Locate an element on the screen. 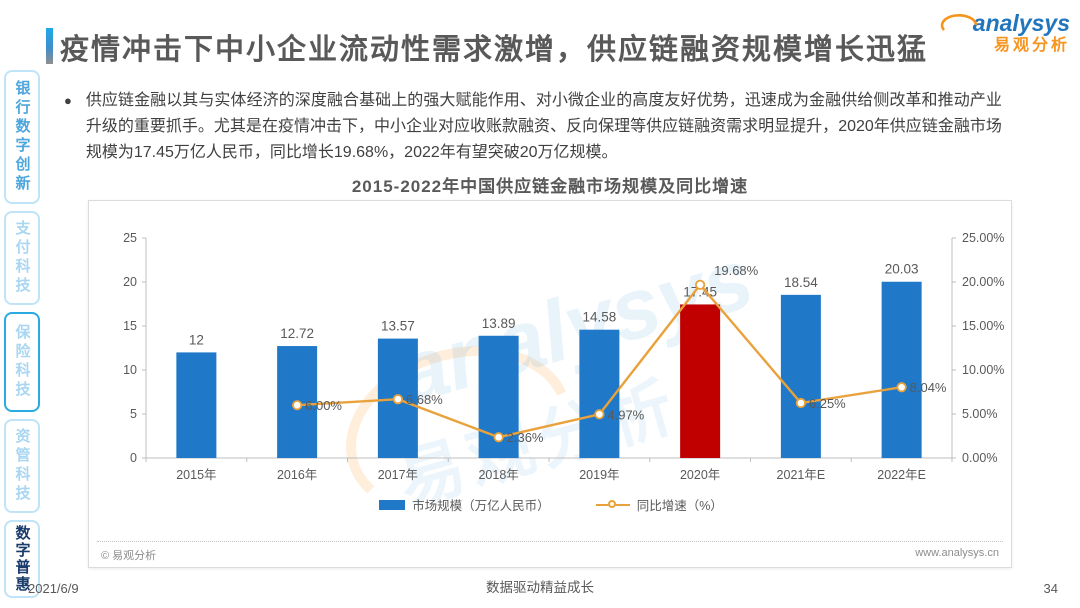 The height and width of the screenshot is (608, 1080). svg-text: 15.00% is located at coordinates (983, 326).